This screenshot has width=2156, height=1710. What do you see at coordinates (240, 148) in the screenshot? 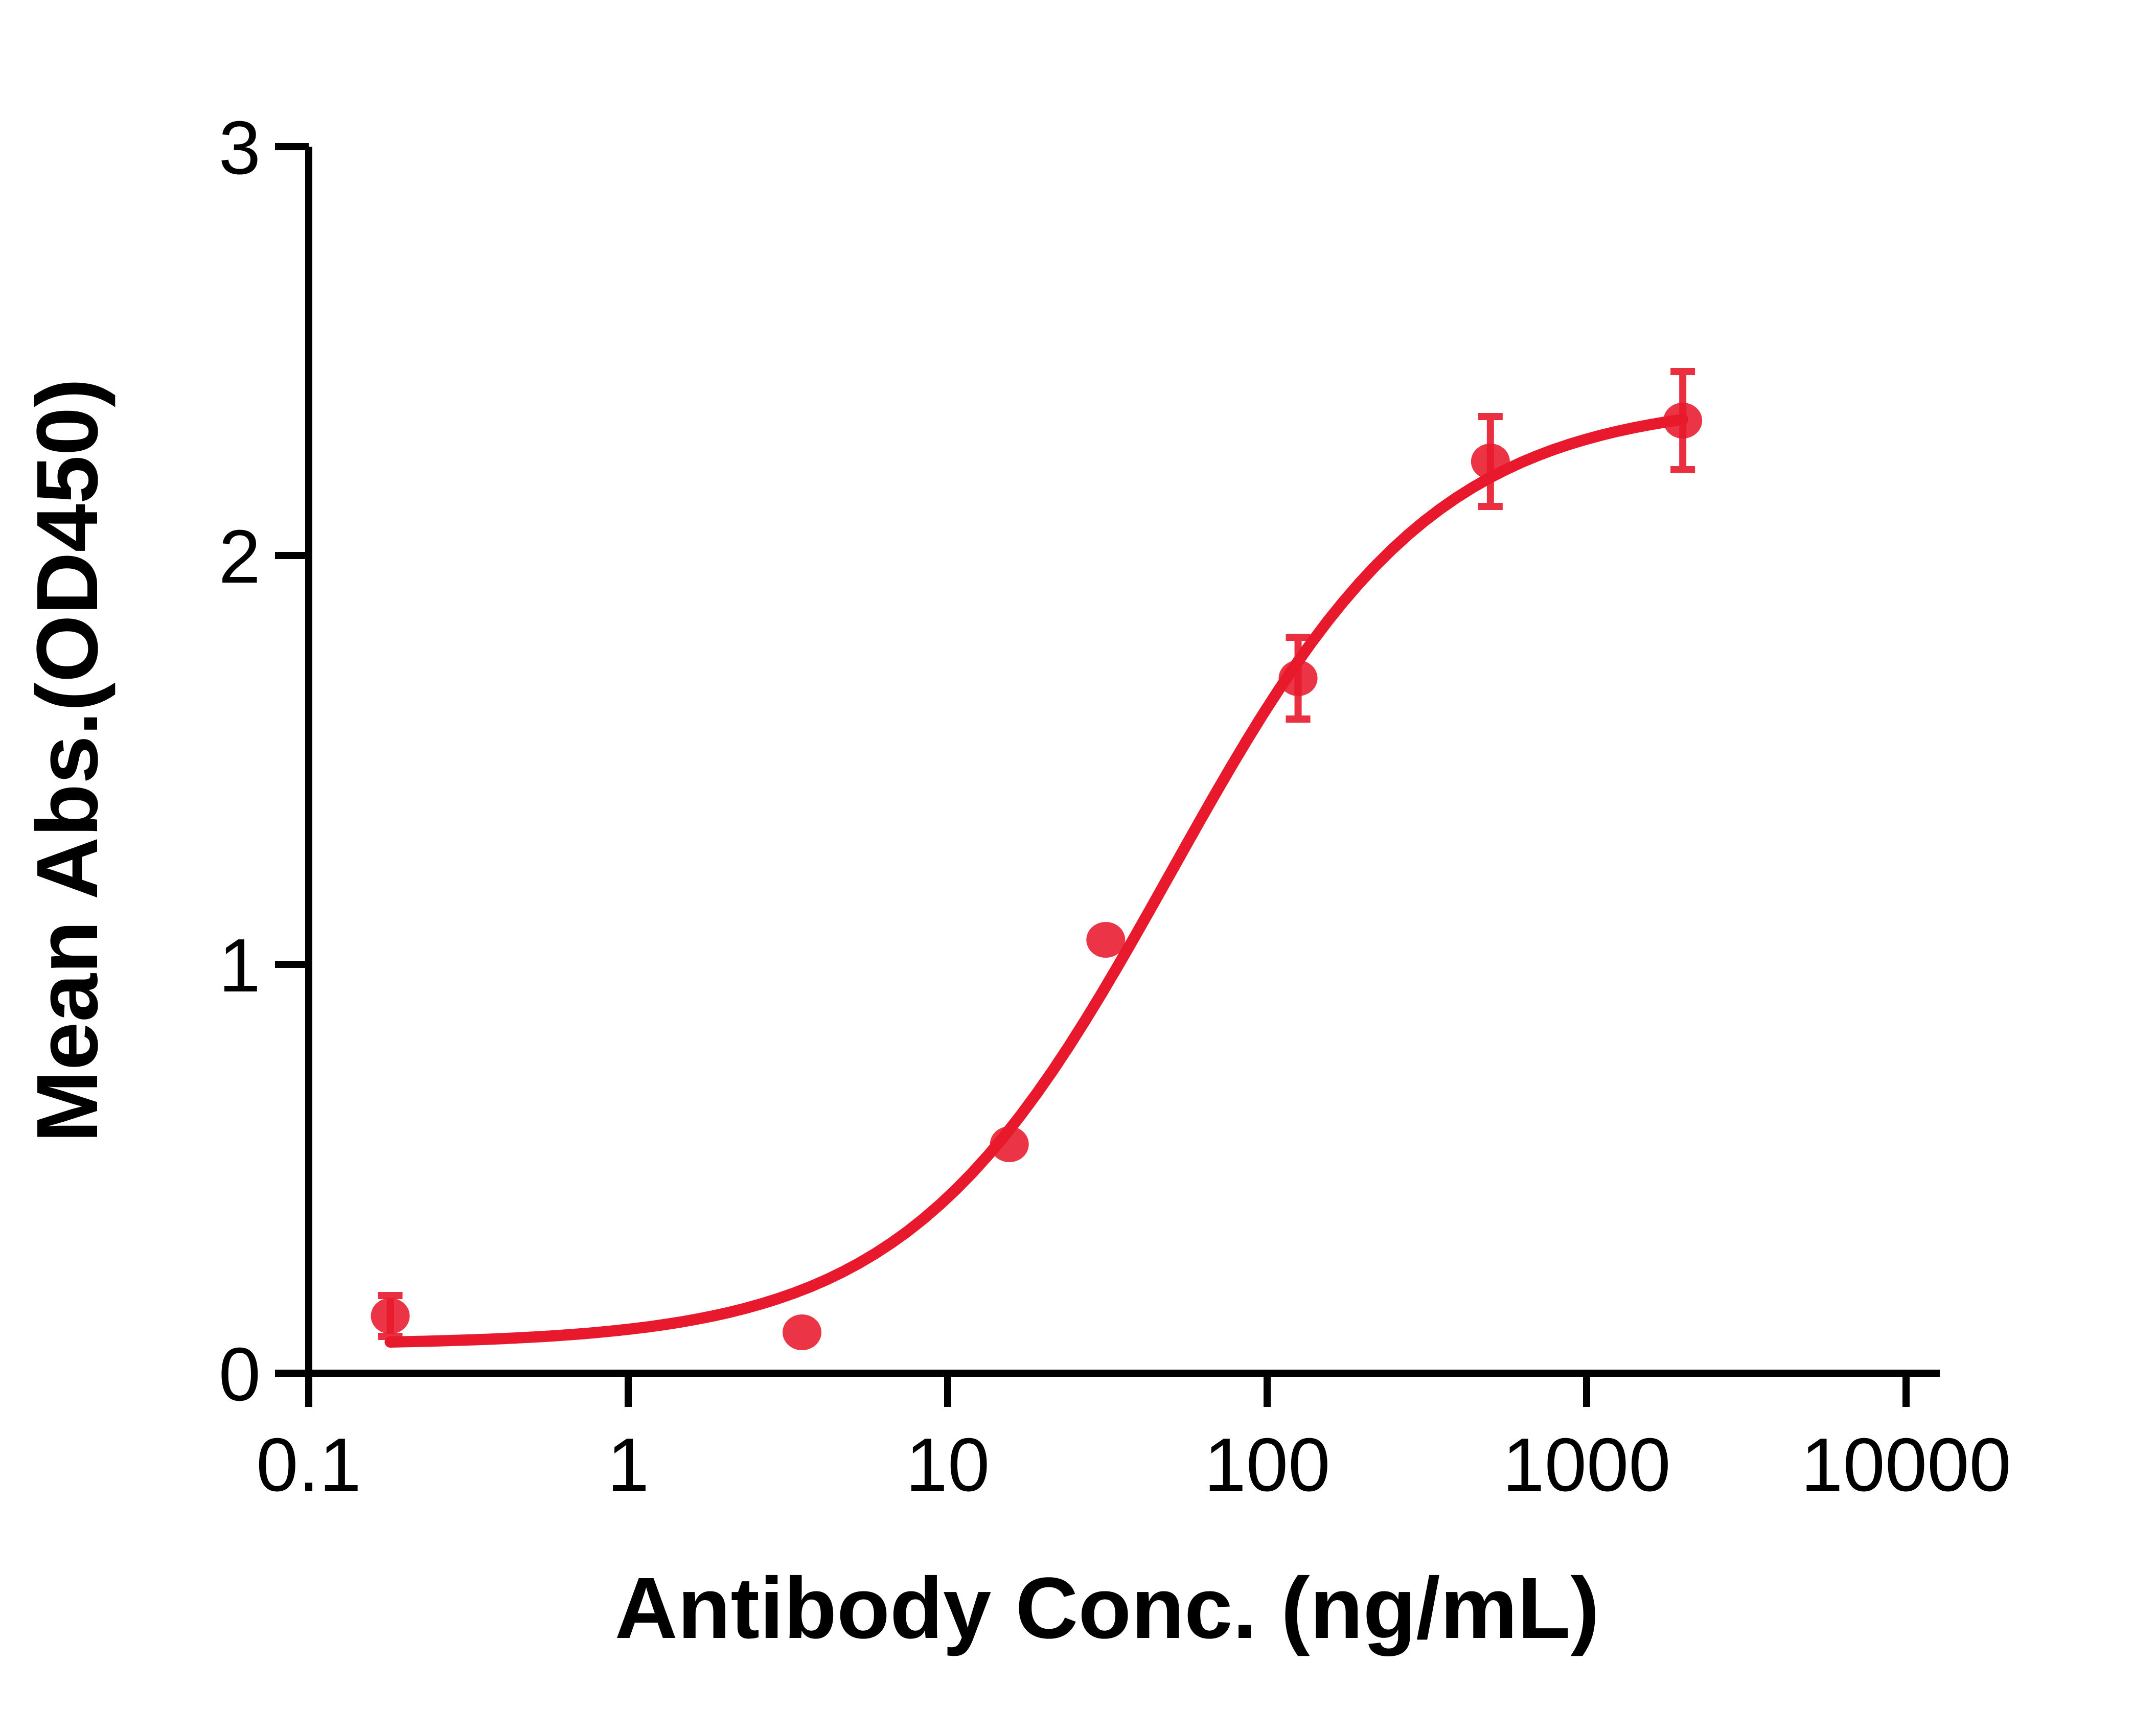
I see `y-tick-label-3: 3` at bounding box center [240, 148].